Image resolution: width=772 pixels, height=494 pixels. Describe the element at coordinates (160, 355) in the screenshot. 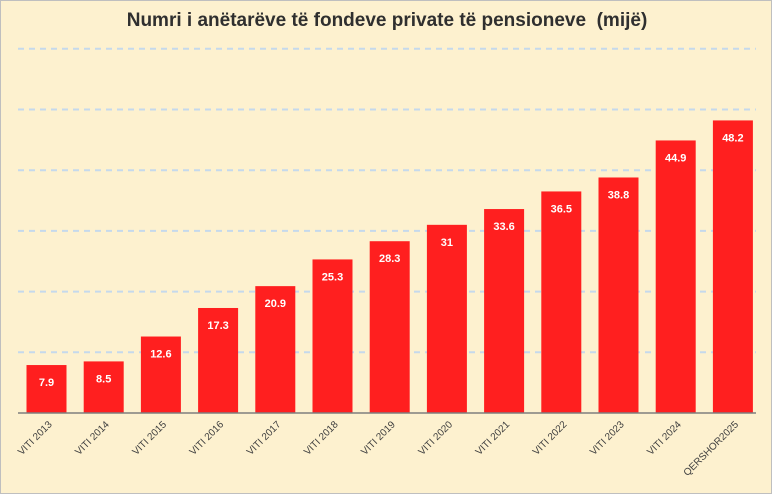

I see `data-label: 12.6` at that location.